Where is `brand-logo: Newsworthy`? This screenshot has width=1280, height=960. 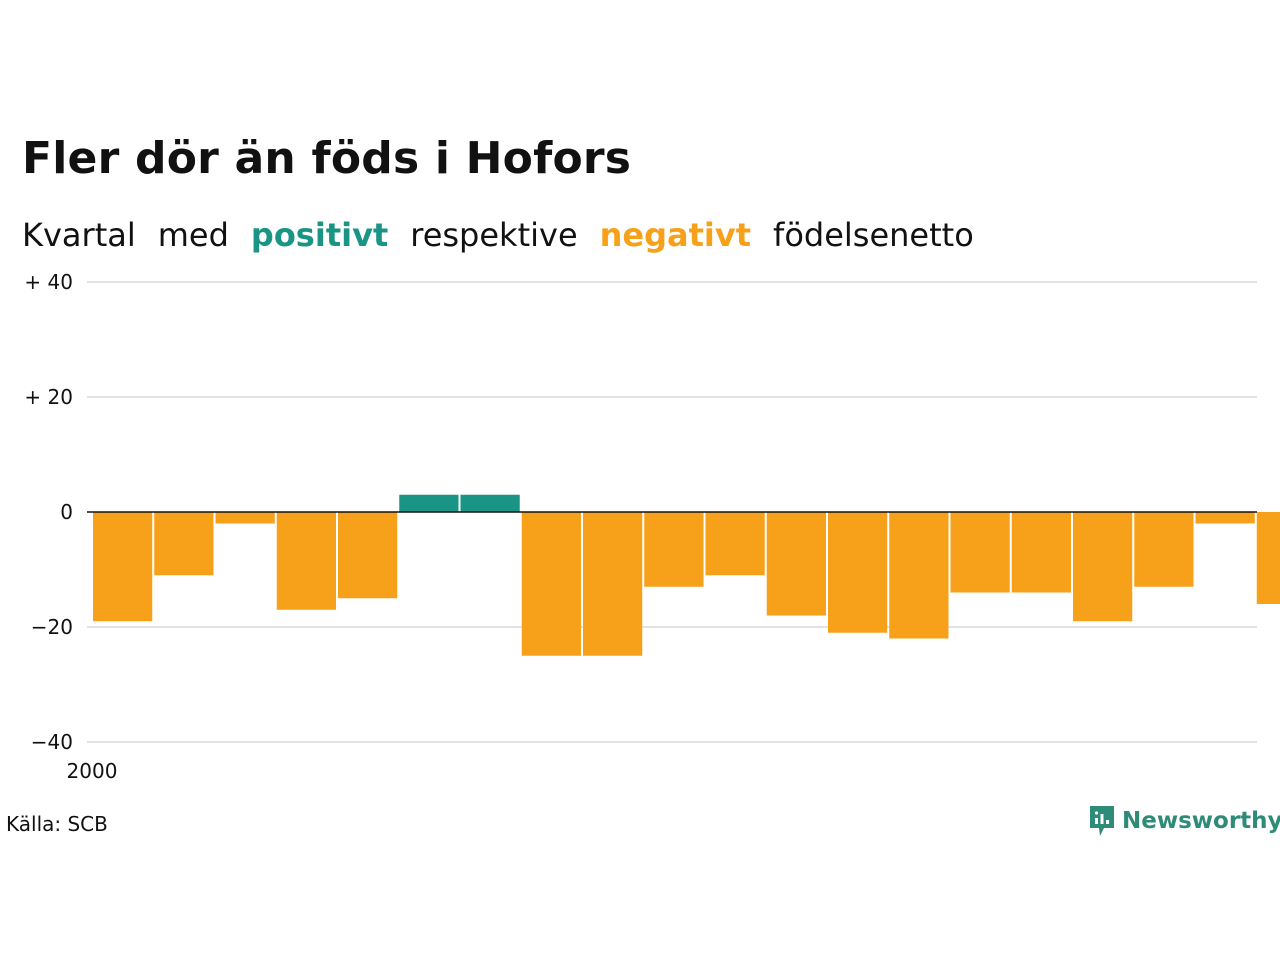 brand-logo: Newsworthy is located at coordinates (1184, 821).